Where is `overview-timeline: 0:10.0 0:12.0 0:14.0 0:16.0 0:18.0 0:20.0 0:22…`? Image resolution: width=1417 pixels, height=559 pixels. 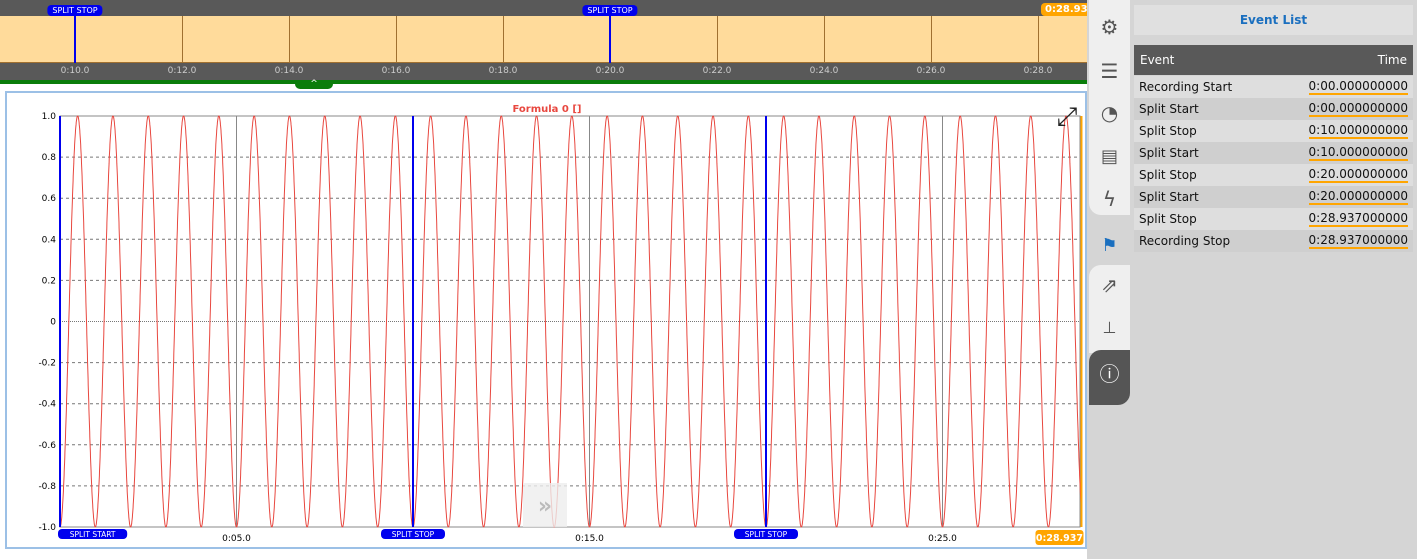
overview-timeline: 0:10.0 0:12.0 0:14.0 0:16.0 0:18.0 0:20.0 0:22… is located at coordinates (549, 41).